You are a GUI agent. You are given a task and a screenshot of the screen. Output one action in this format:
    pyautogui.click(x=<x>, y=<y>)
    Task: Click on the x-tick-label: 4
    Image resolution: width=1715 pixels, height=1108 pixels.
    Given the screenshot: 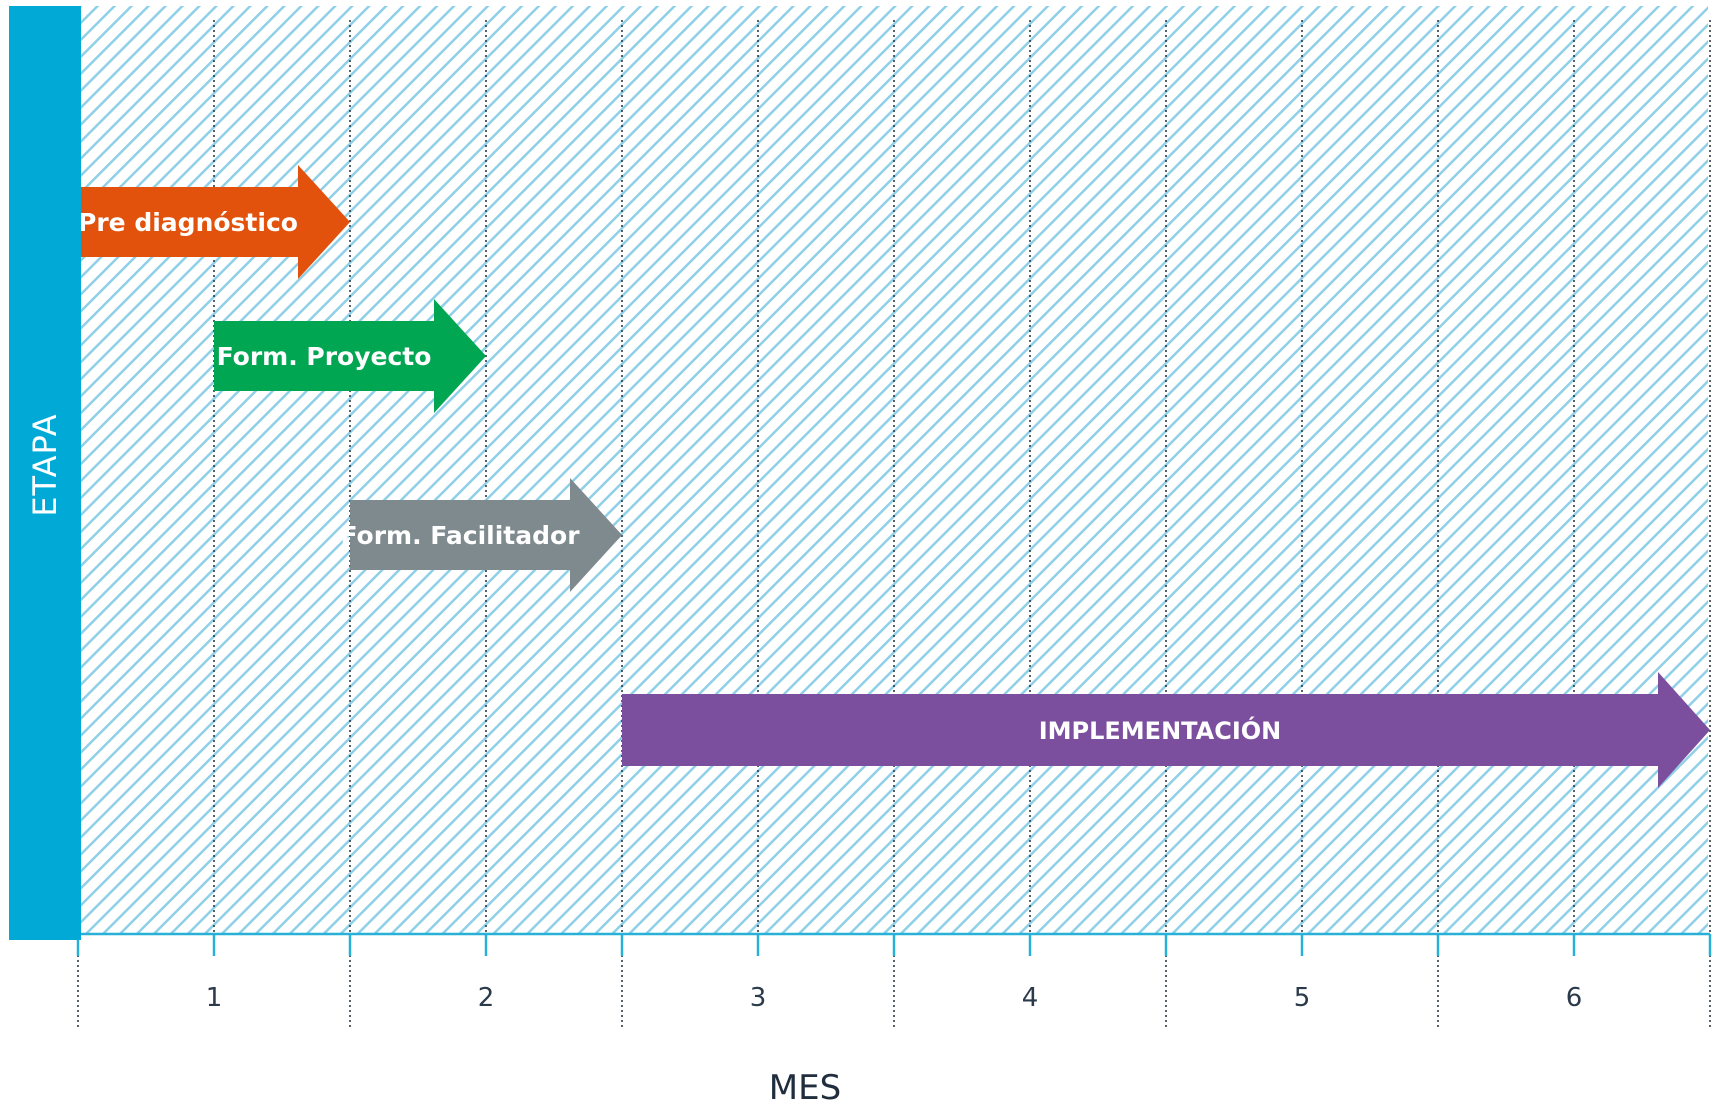 What is the action you would take?
    pyautogui.click(x=1030, y=998)
    